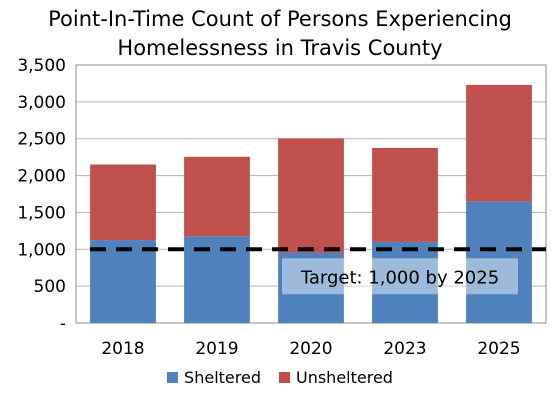  What do you see at coordinates (344, 377) in the screenshot?
I see `legend-label-unsheltered: Unsheltered` at bounding box center [344, 377].